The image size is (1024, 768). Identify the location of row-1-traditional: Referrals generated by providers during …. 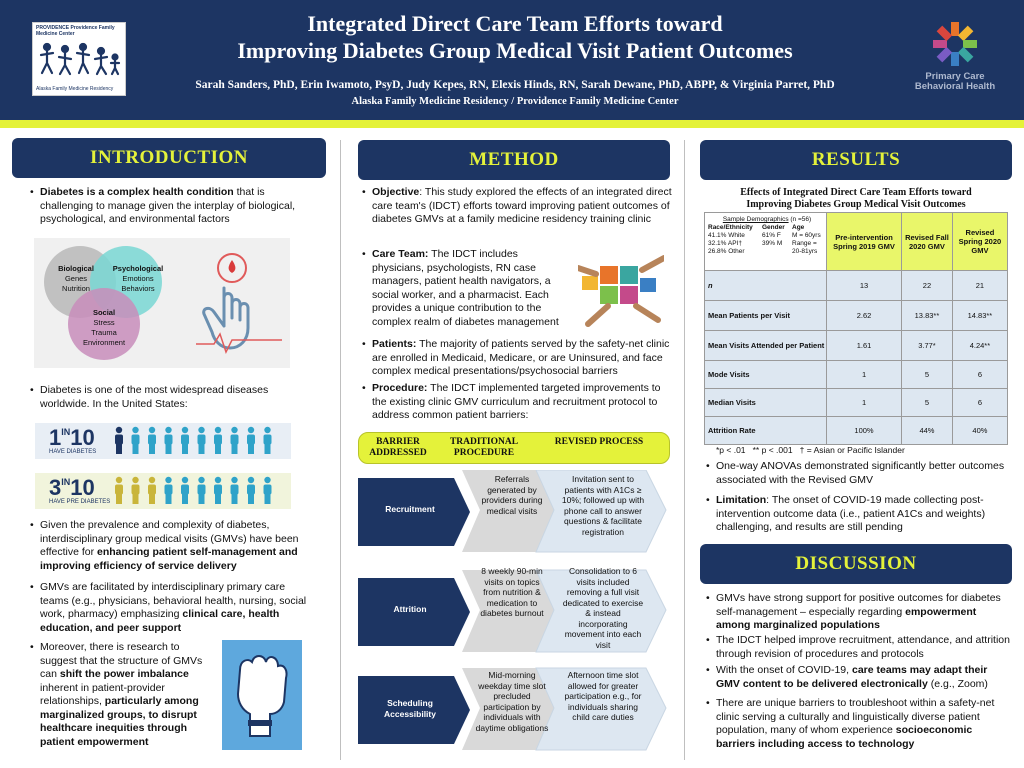
(512, 495).